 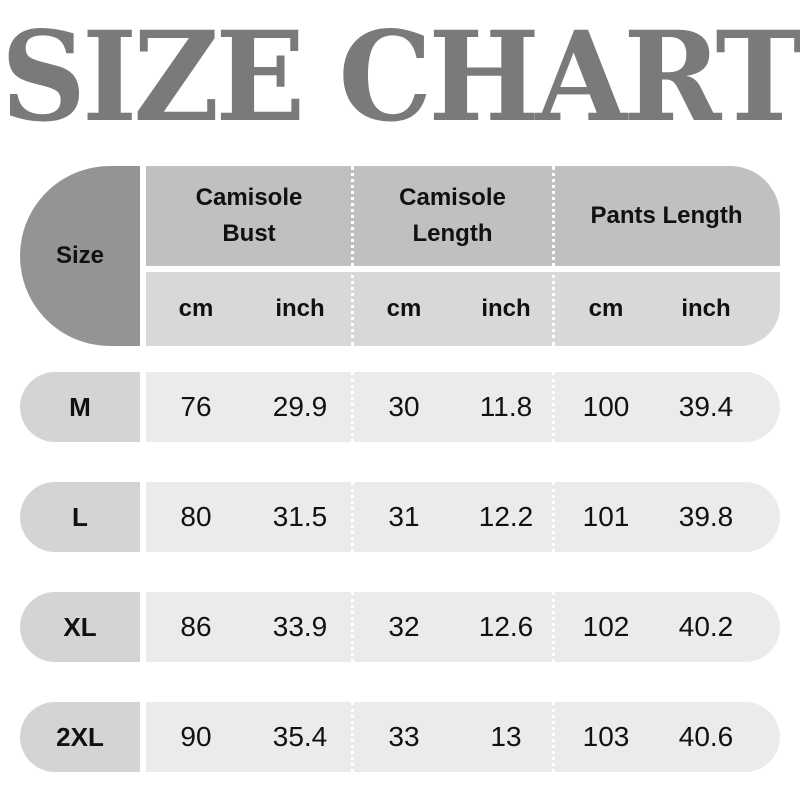 What do you see at coordinates (404, 406) in the screenshot?
I see `value-cell: 30` at bounding box center [404, 406].